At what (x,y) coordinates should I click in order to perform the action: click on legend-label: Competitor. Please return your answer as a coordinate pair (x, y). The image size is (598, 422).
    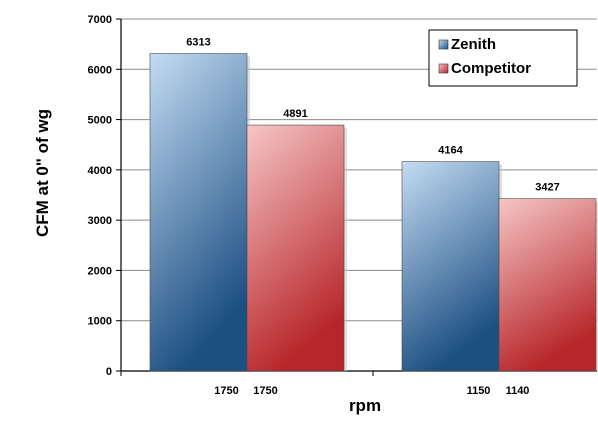
    Looking at the image, I should click on (491, 68).